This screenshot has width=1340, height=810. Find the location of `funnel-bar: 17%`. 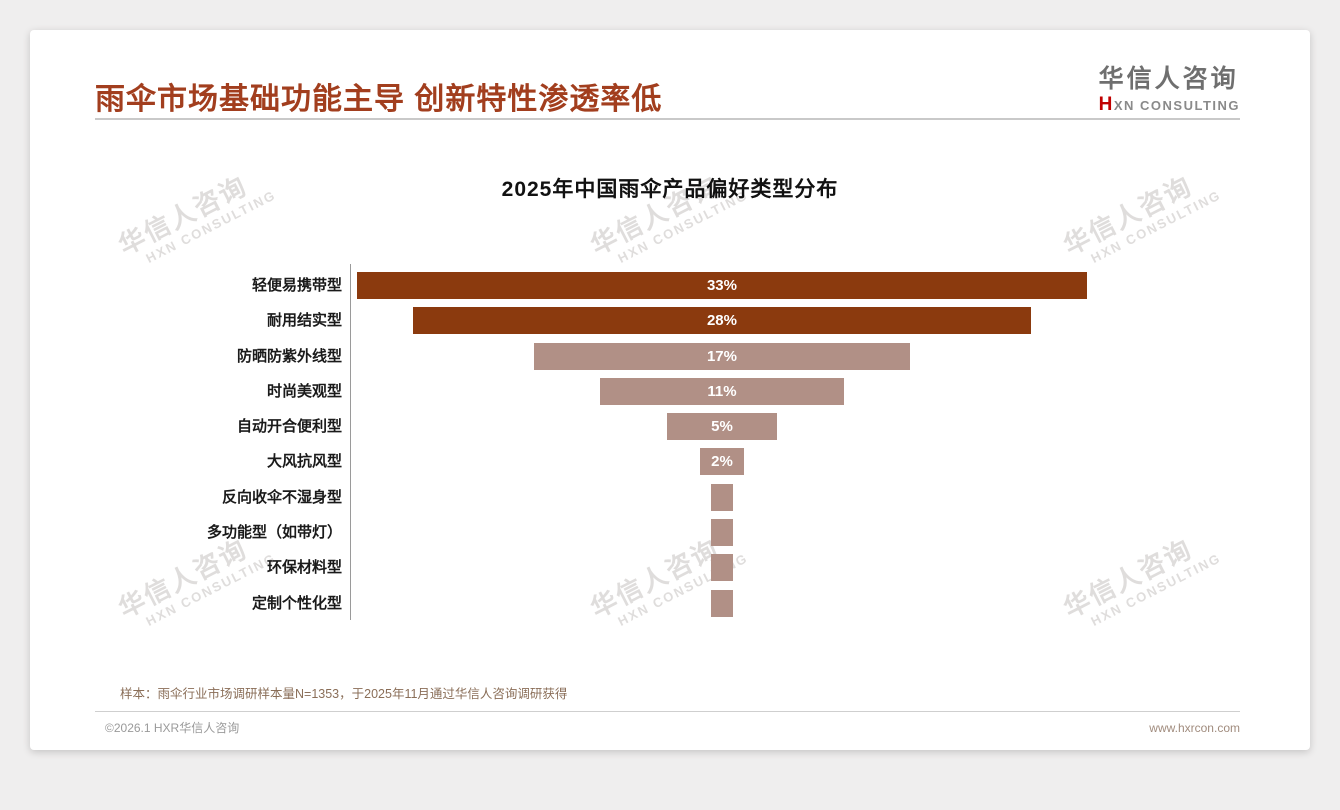

funnel-bar: 17% is located at coordinates (722, 356).